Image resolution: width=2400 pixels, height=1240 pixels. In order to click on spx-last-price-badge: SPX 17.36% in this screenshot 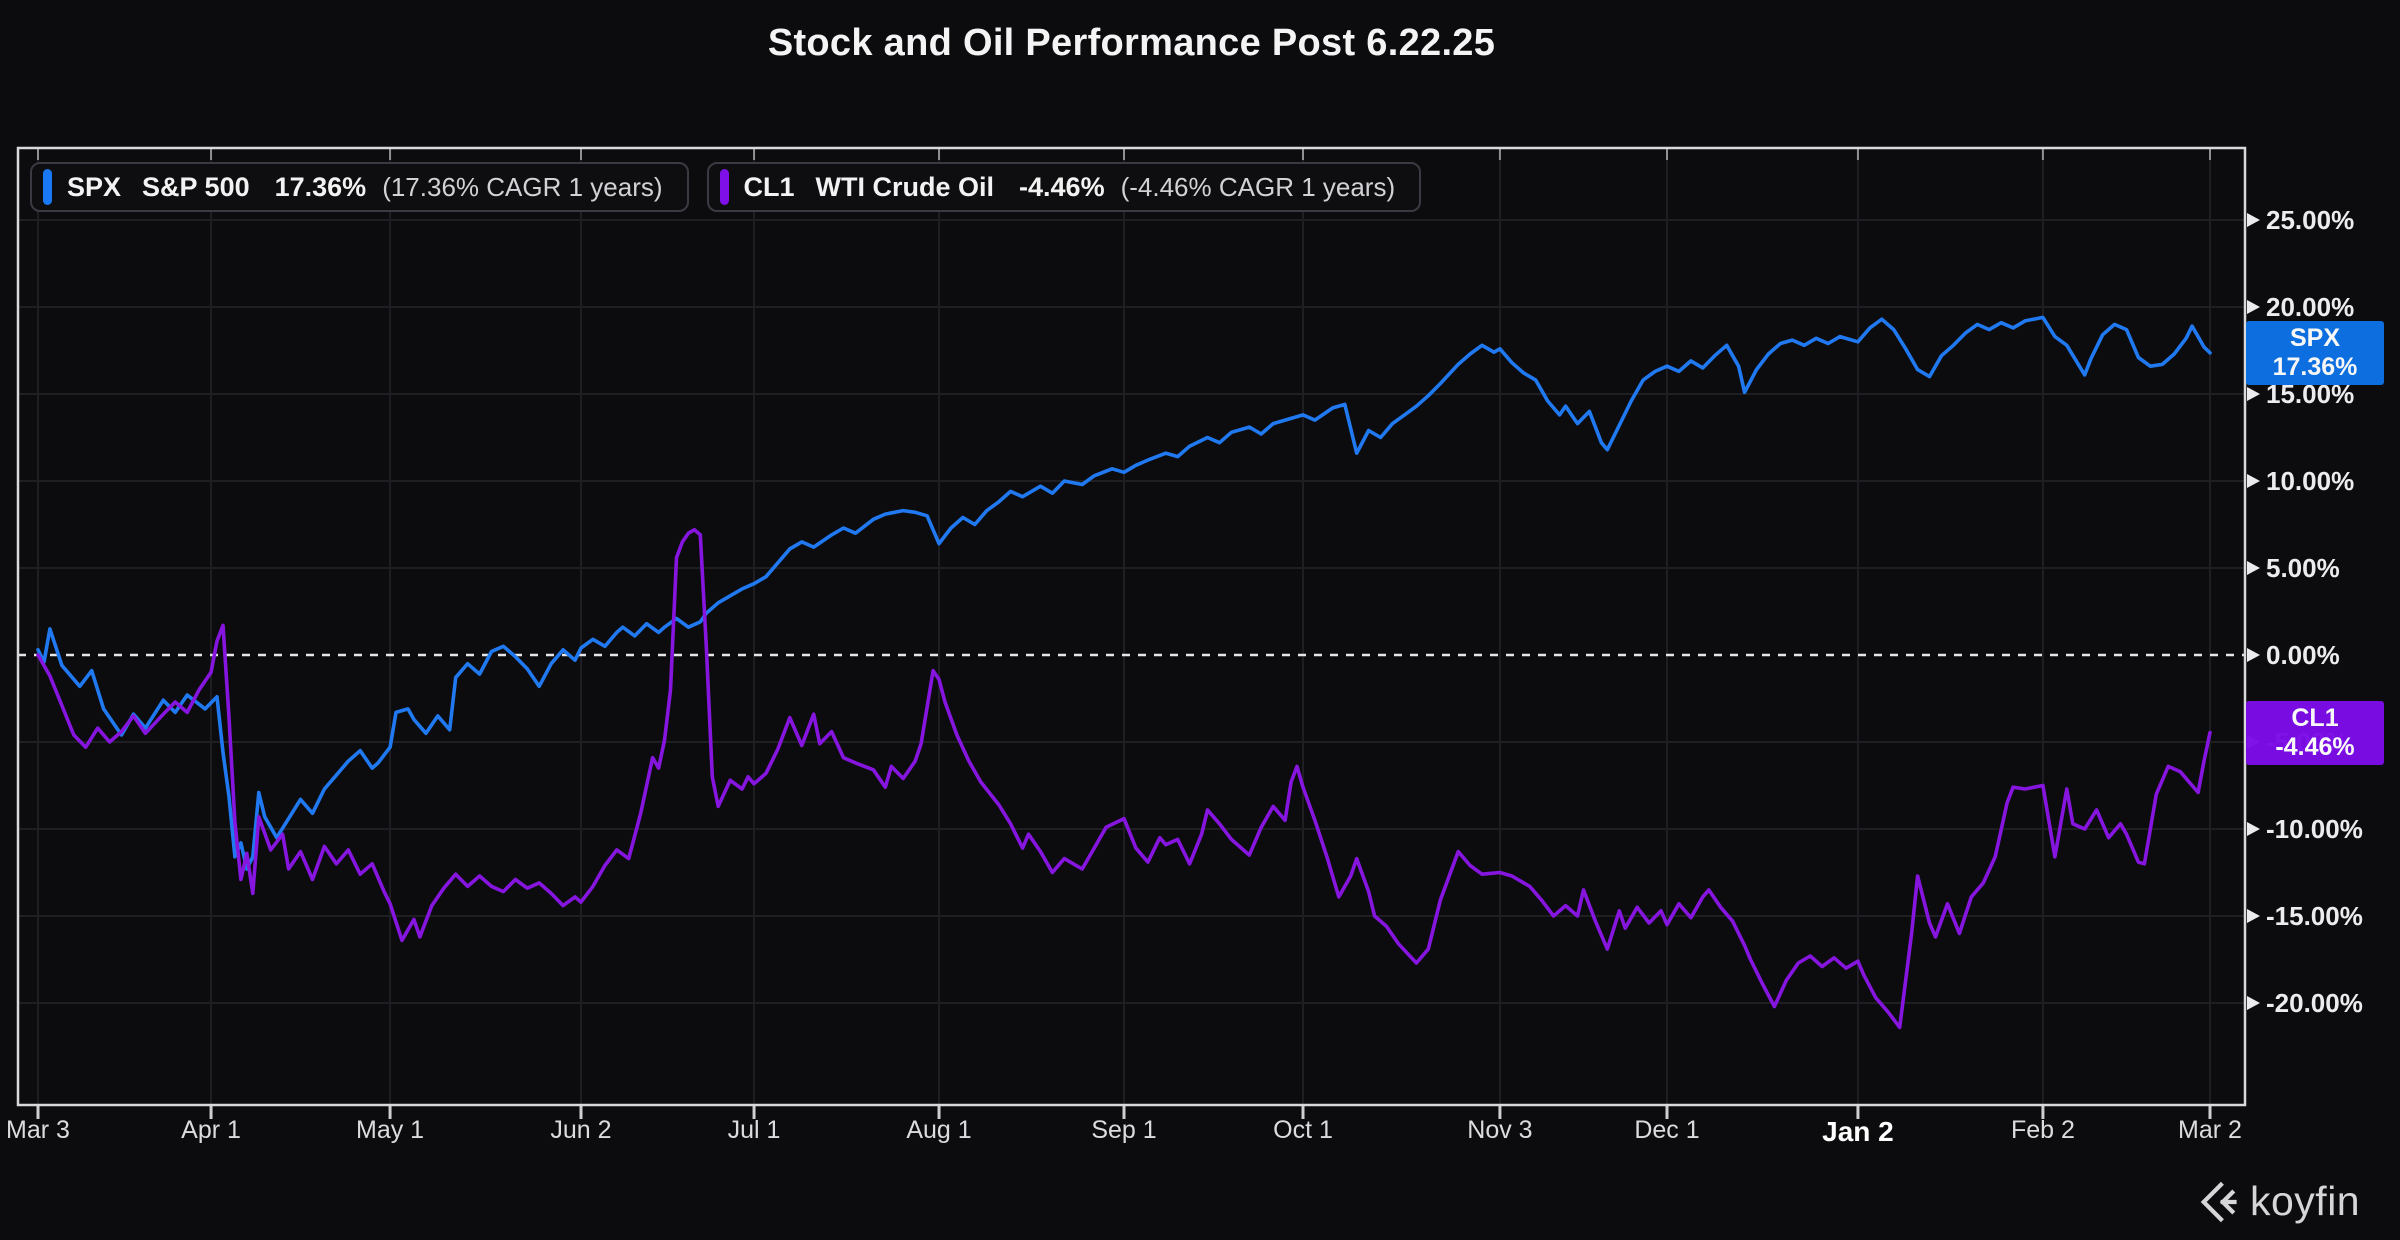, I will do `click(2315, 352)`.